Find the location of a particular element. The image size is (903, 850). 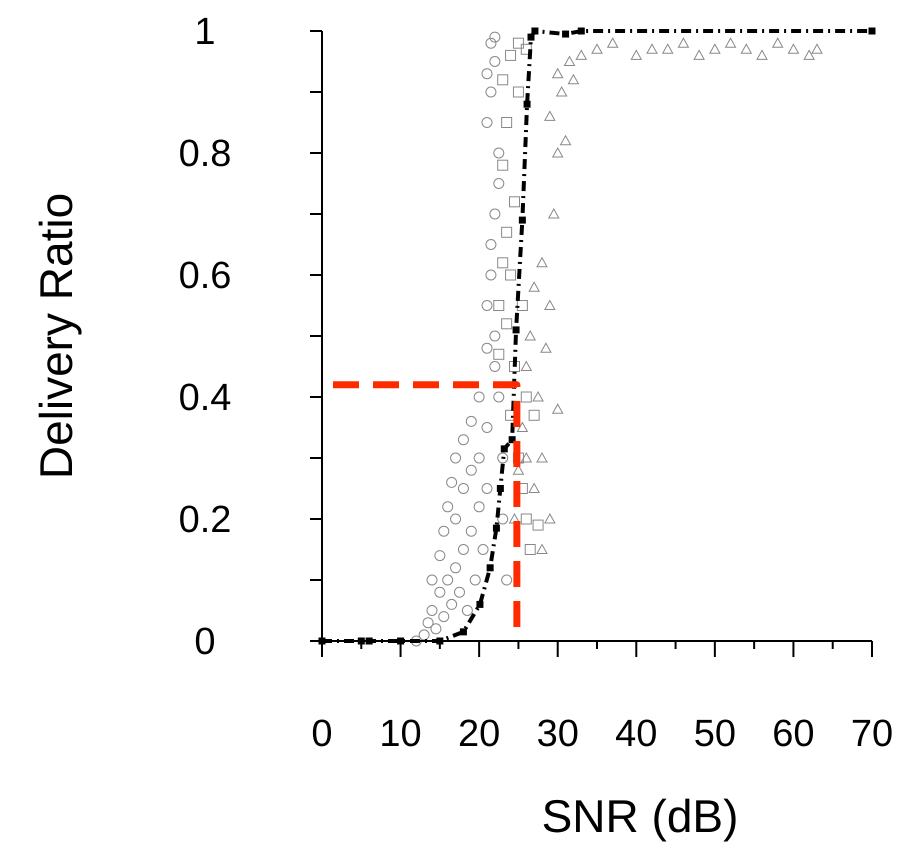

y-tick-label: 0.6 is located at coordinates (205, 276).